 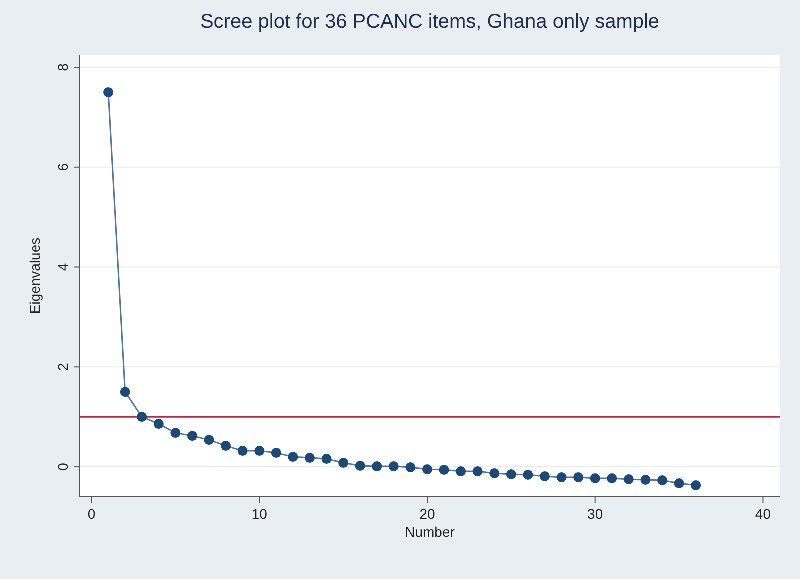 I want to click on y-tick-label: 4, so click(x=63, y=267).